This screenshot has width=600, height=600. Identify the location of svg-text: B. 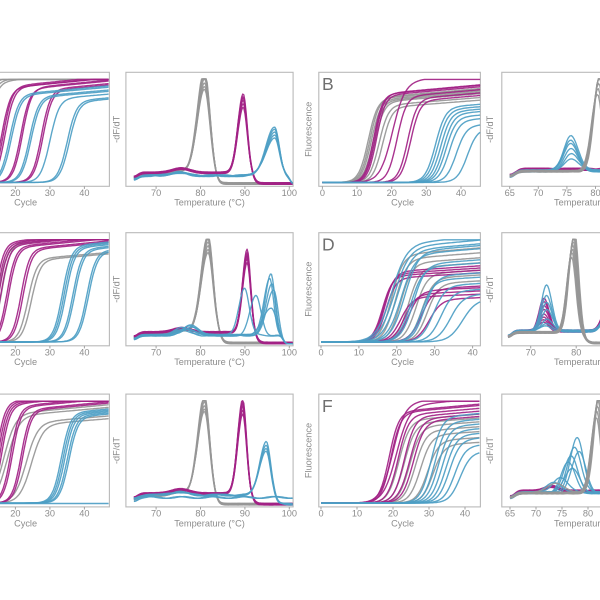
(328, 84).